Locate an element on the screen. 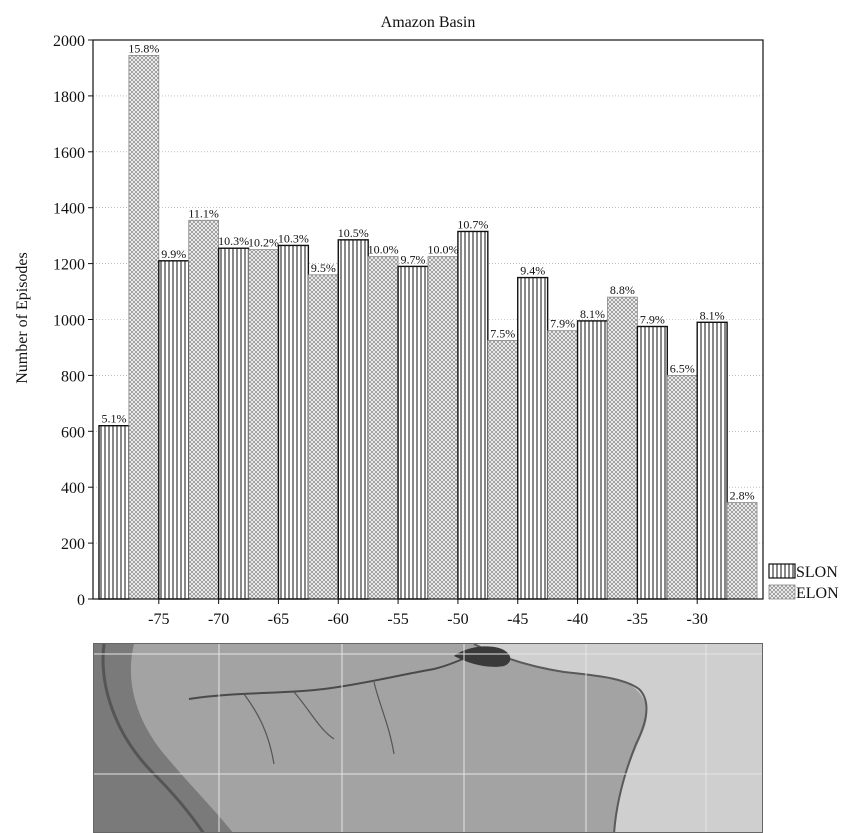  x-tick-label: -65 is located at coordinates (278, 619).